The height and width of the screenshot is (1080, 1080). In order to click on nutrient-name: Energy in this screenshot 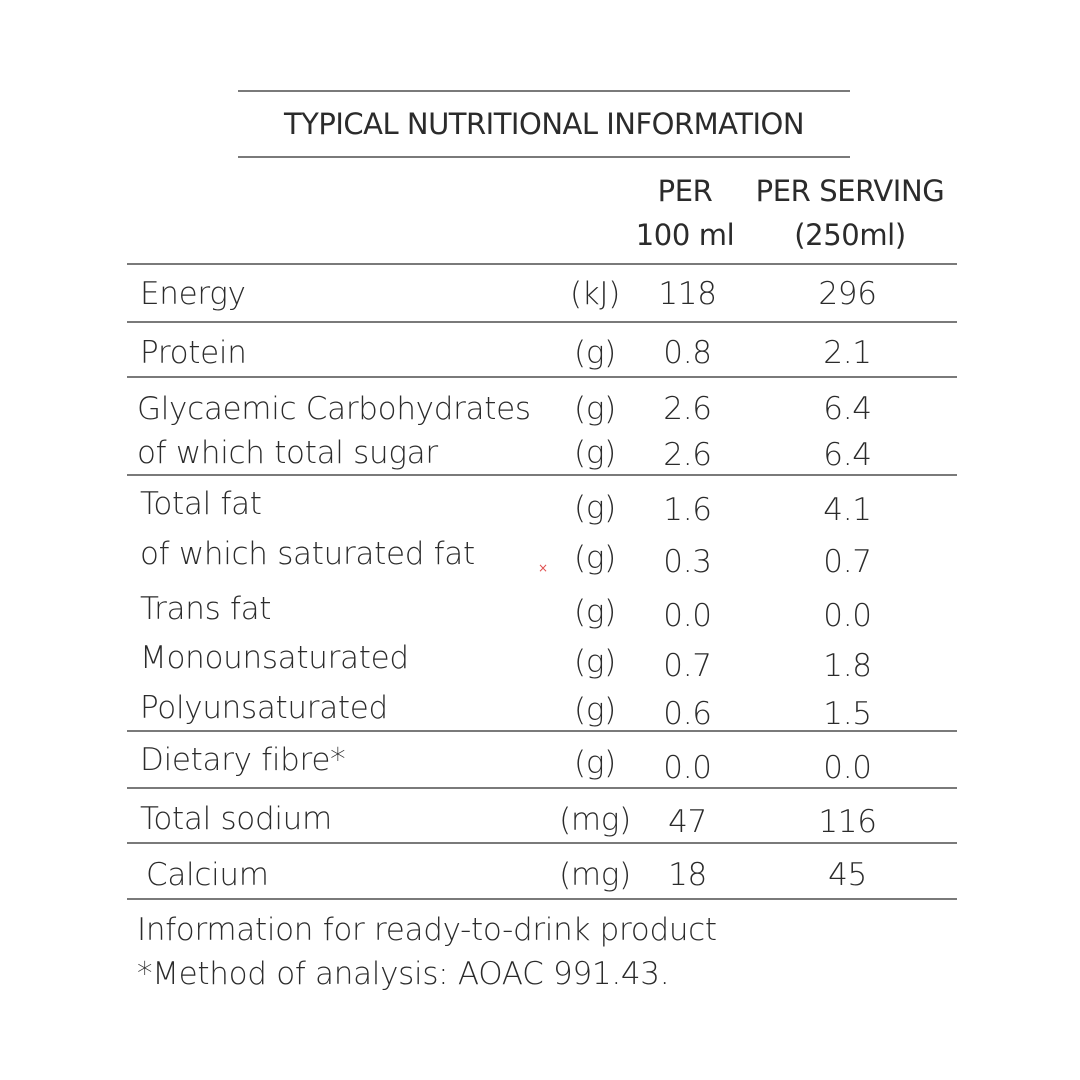, I will do `click(193, 294)`.